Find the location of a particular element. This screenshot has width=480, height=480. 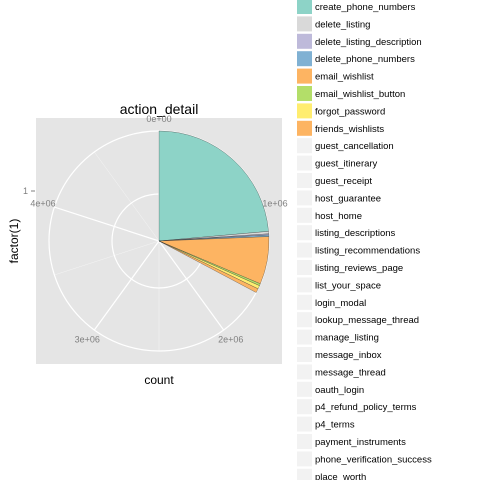

legend-label-delete_listing: delete_listing is located at coordinates (342, 24).